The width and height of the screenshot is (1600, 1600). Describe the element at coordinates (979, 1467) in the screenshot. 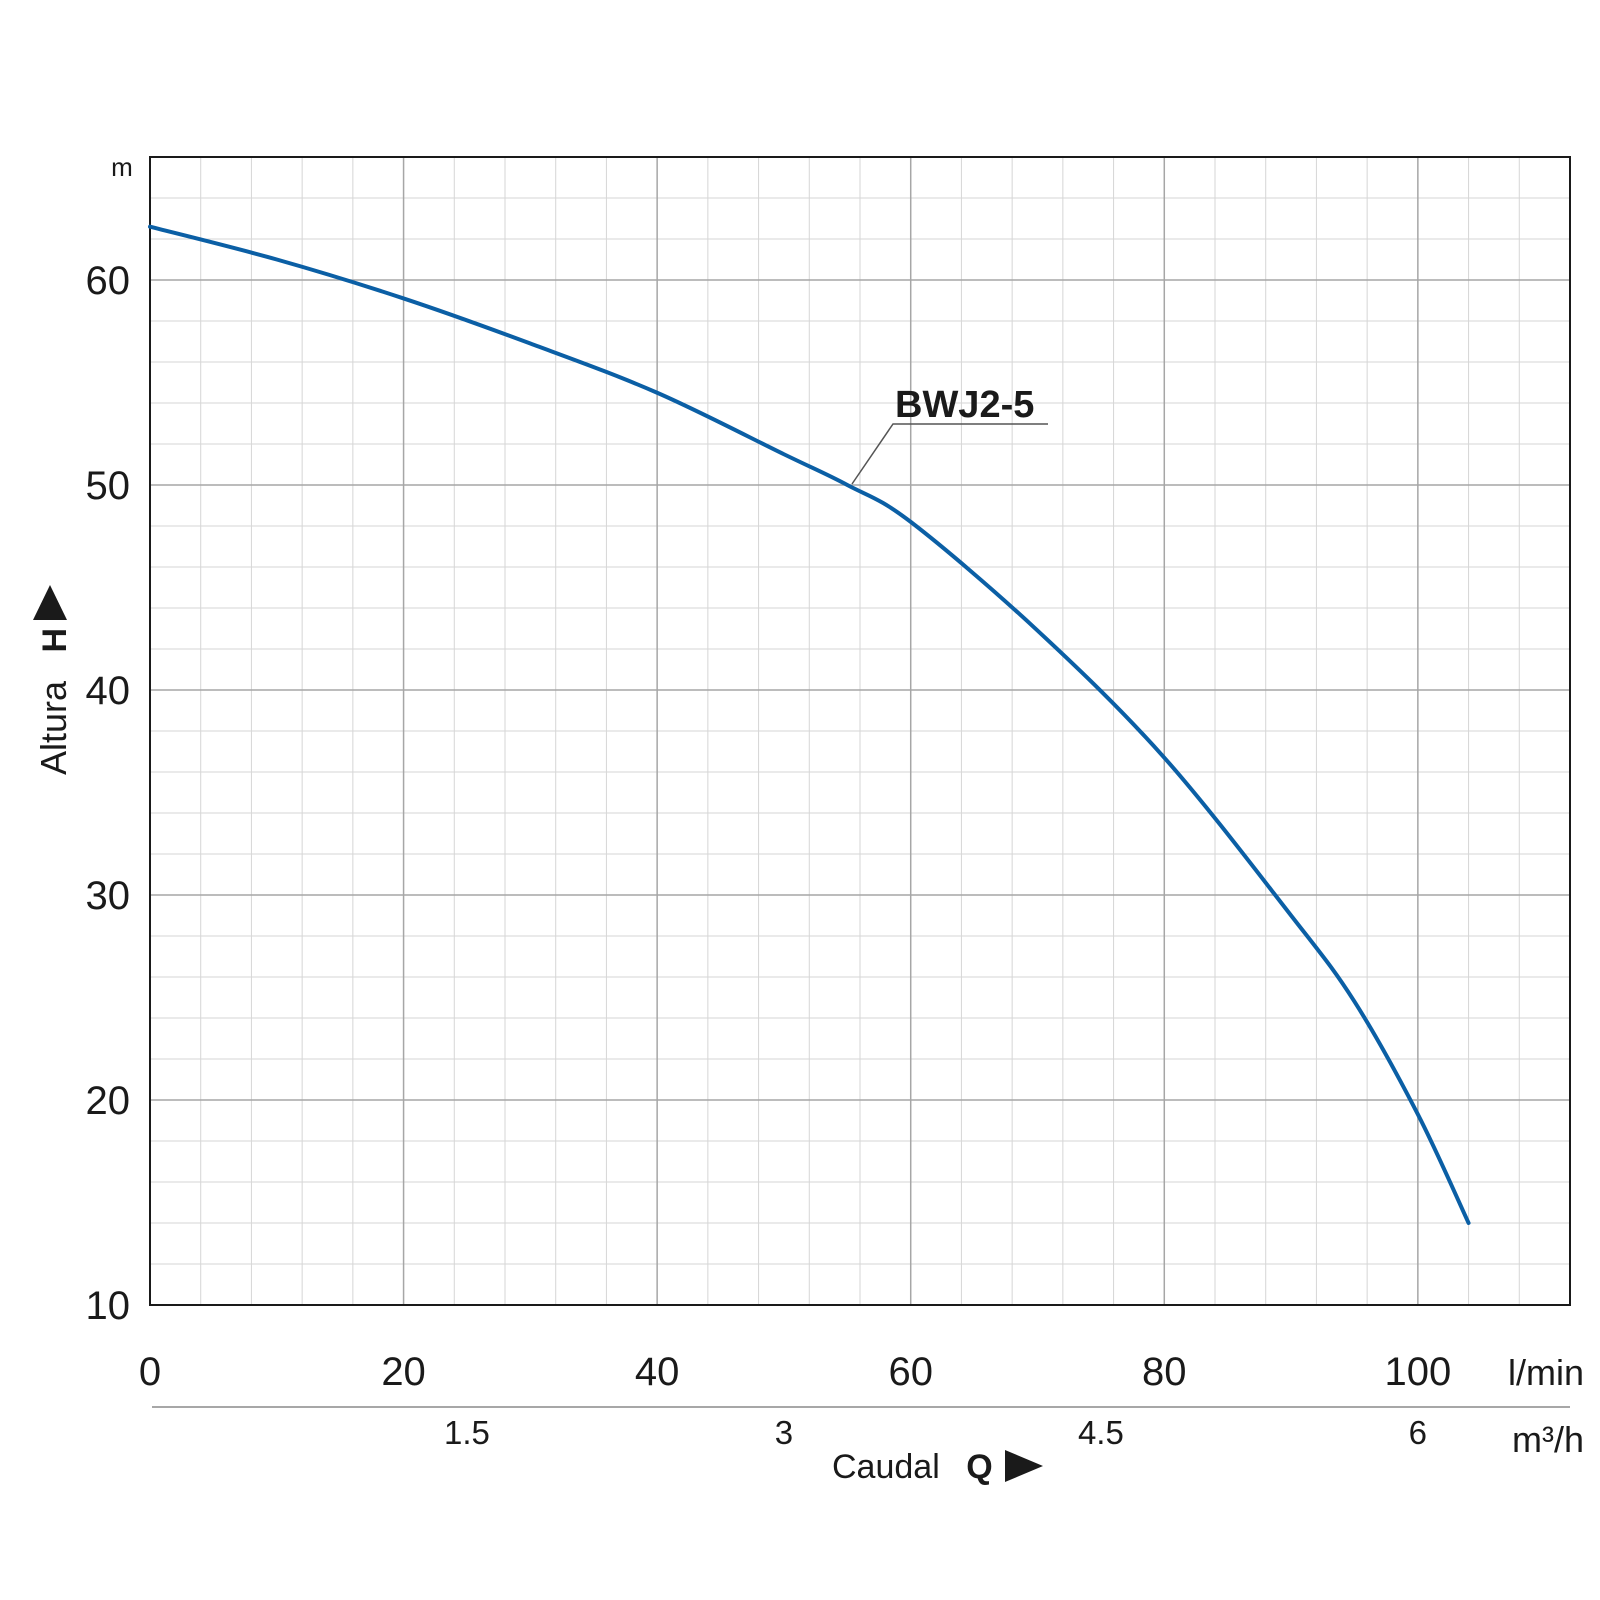

I see `x-axis-symbol: Q` at that location.